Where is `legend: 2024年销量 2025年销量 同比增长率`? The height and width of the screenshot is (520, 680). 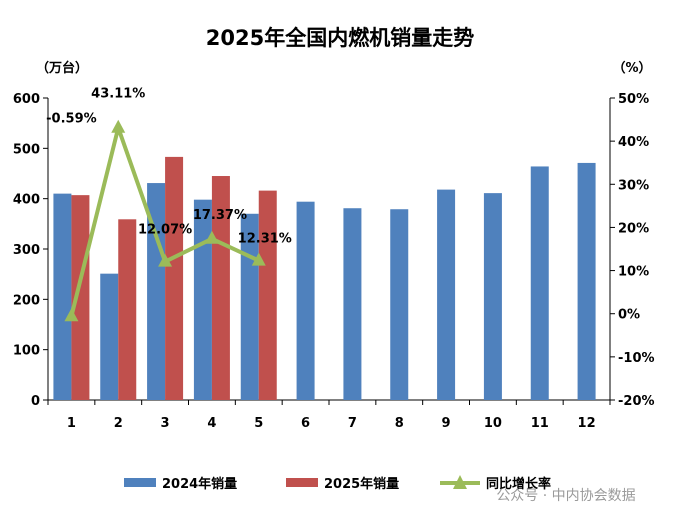
legend: 2024年销量 2025年销量 同比增长率 is located at coordinates (337, 483).